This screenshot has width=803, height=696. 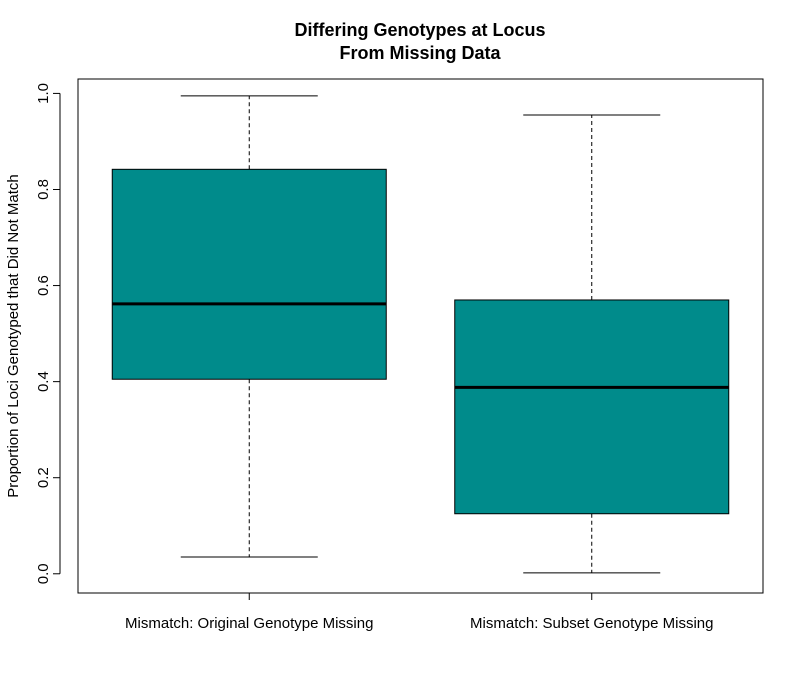 What do you see at coordinates (43, 189) in the screenshot?
I see `y-tick-label: 0.8` at bounding box center [43, 189].